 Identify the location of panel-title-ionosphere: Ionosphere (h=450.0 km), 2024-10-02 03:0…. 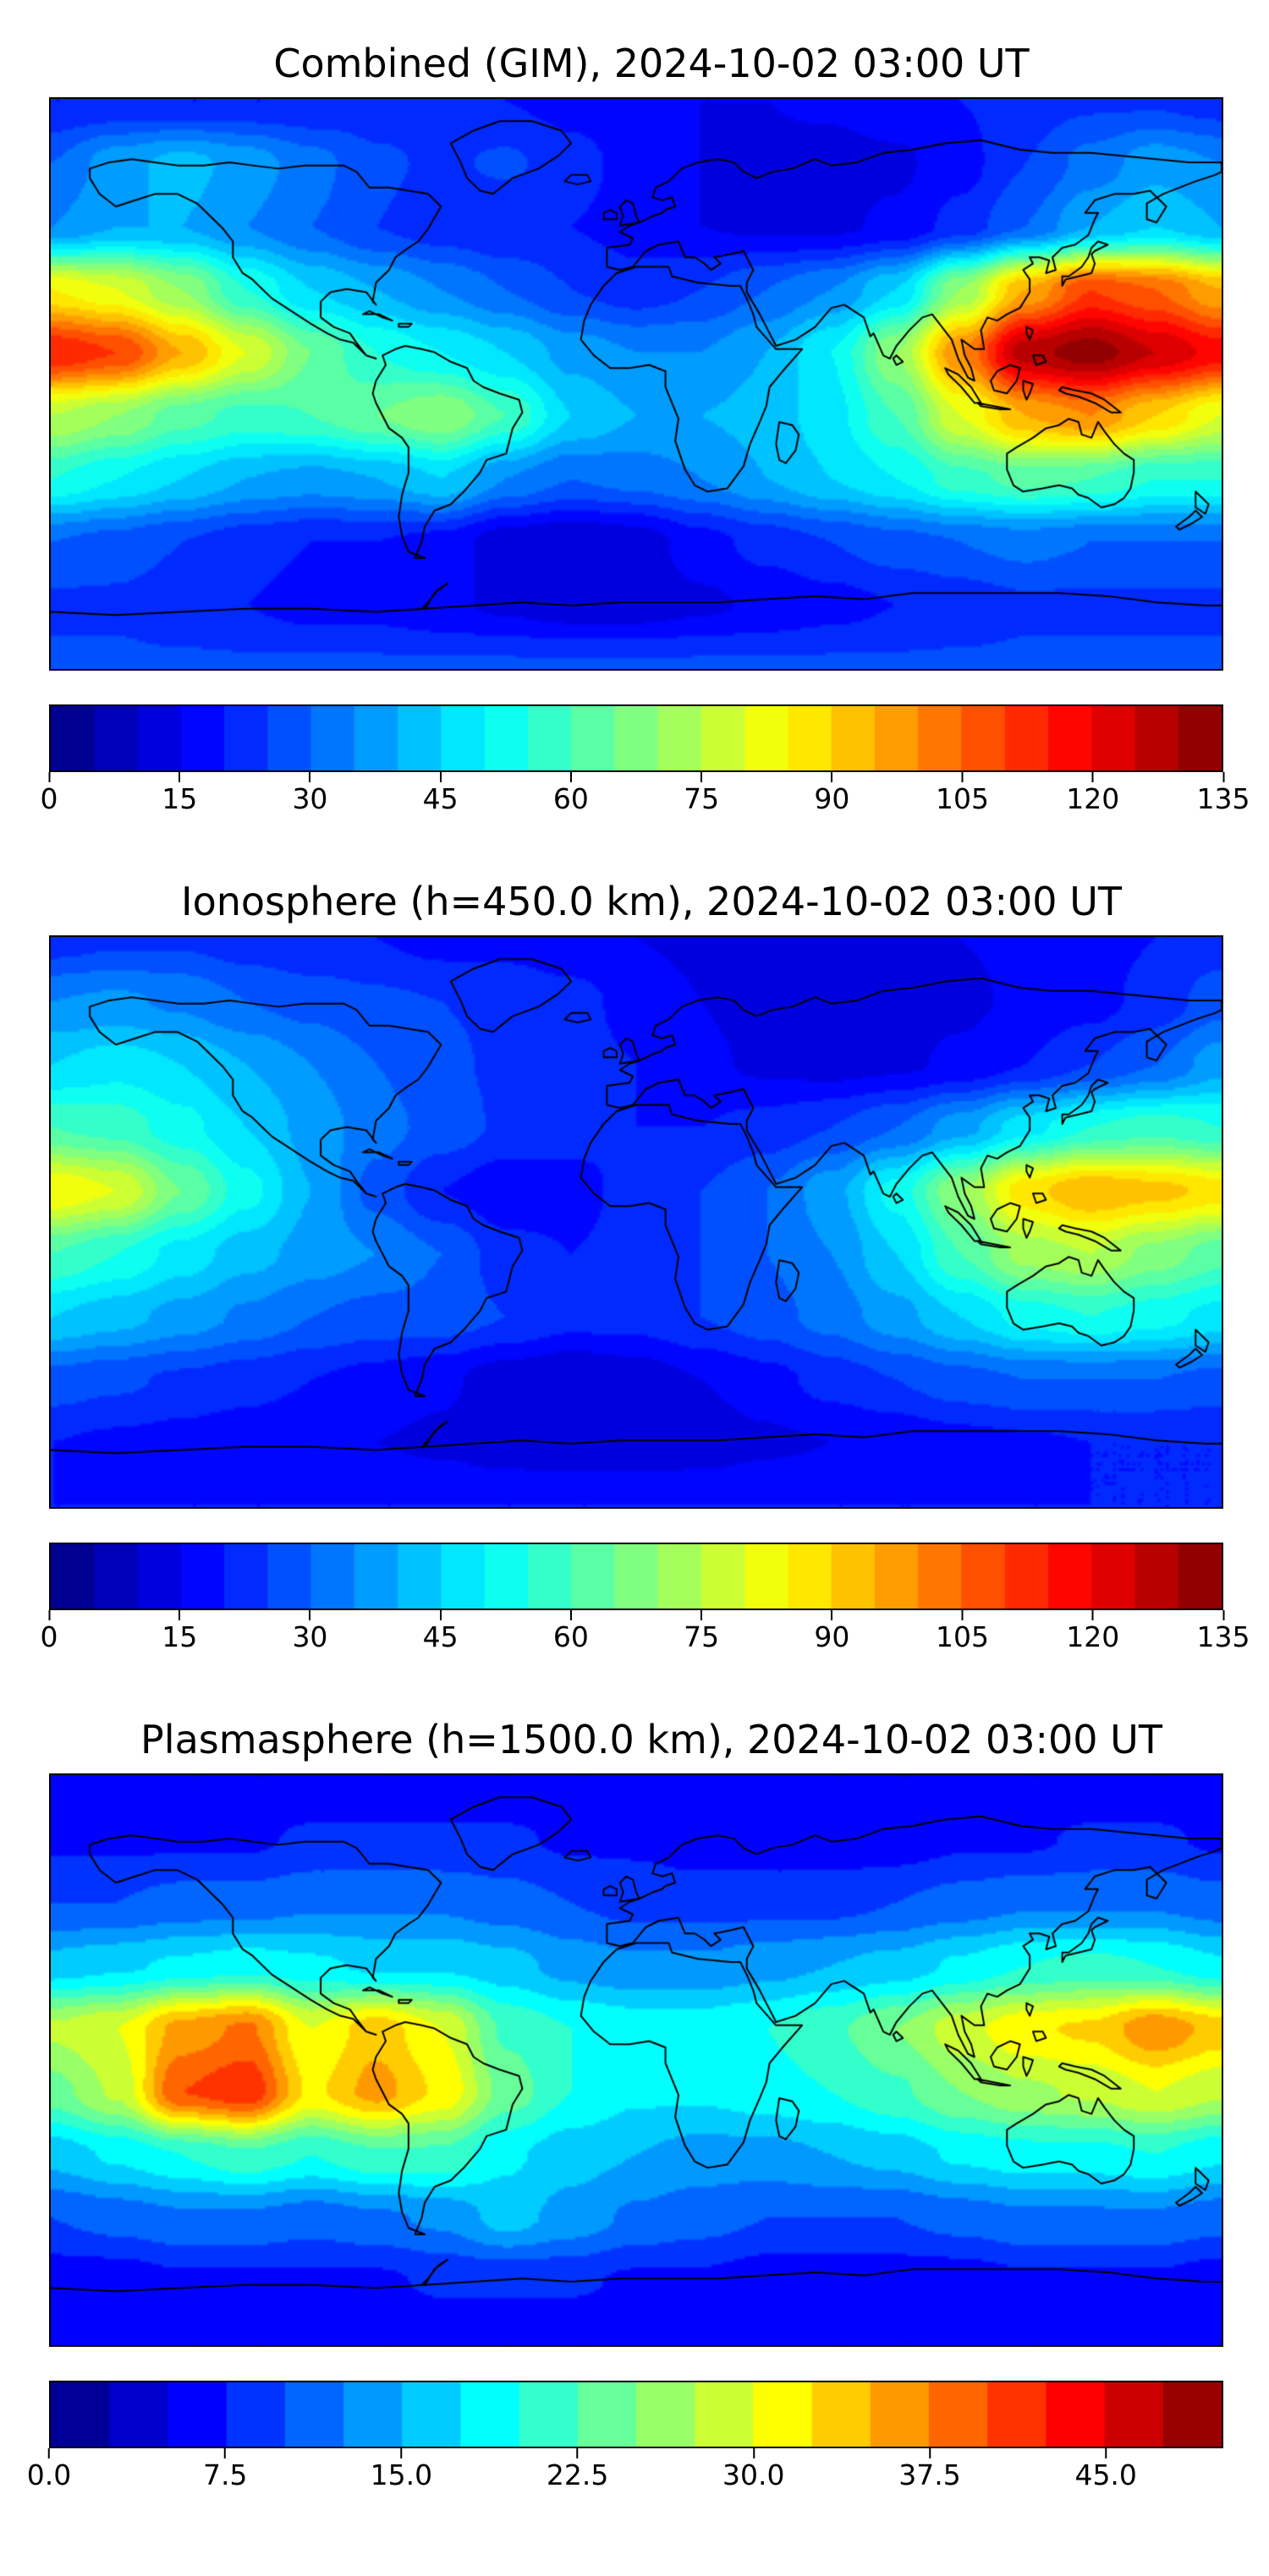
(651, 901).